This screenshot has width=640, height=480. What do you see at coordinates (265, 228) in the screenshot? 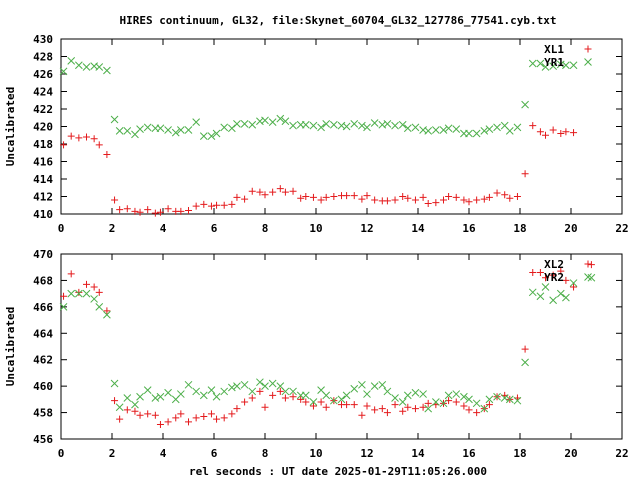
I see `x-tick-label: 8` at bounding box center [265, 228].